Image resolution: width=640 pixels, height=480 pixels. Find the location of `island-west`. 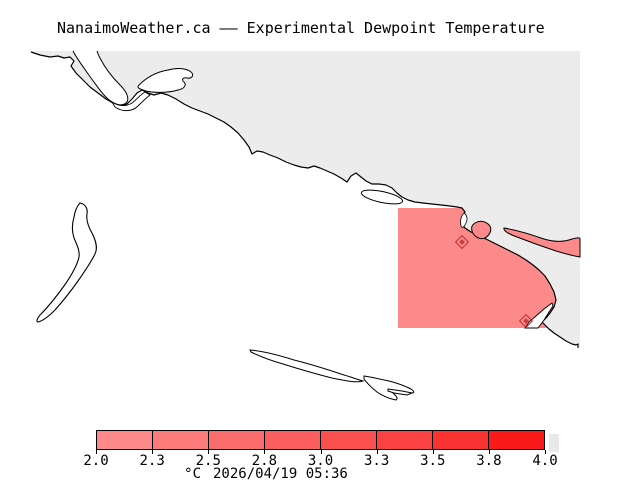

island-west is located at coordinates (66, 262).